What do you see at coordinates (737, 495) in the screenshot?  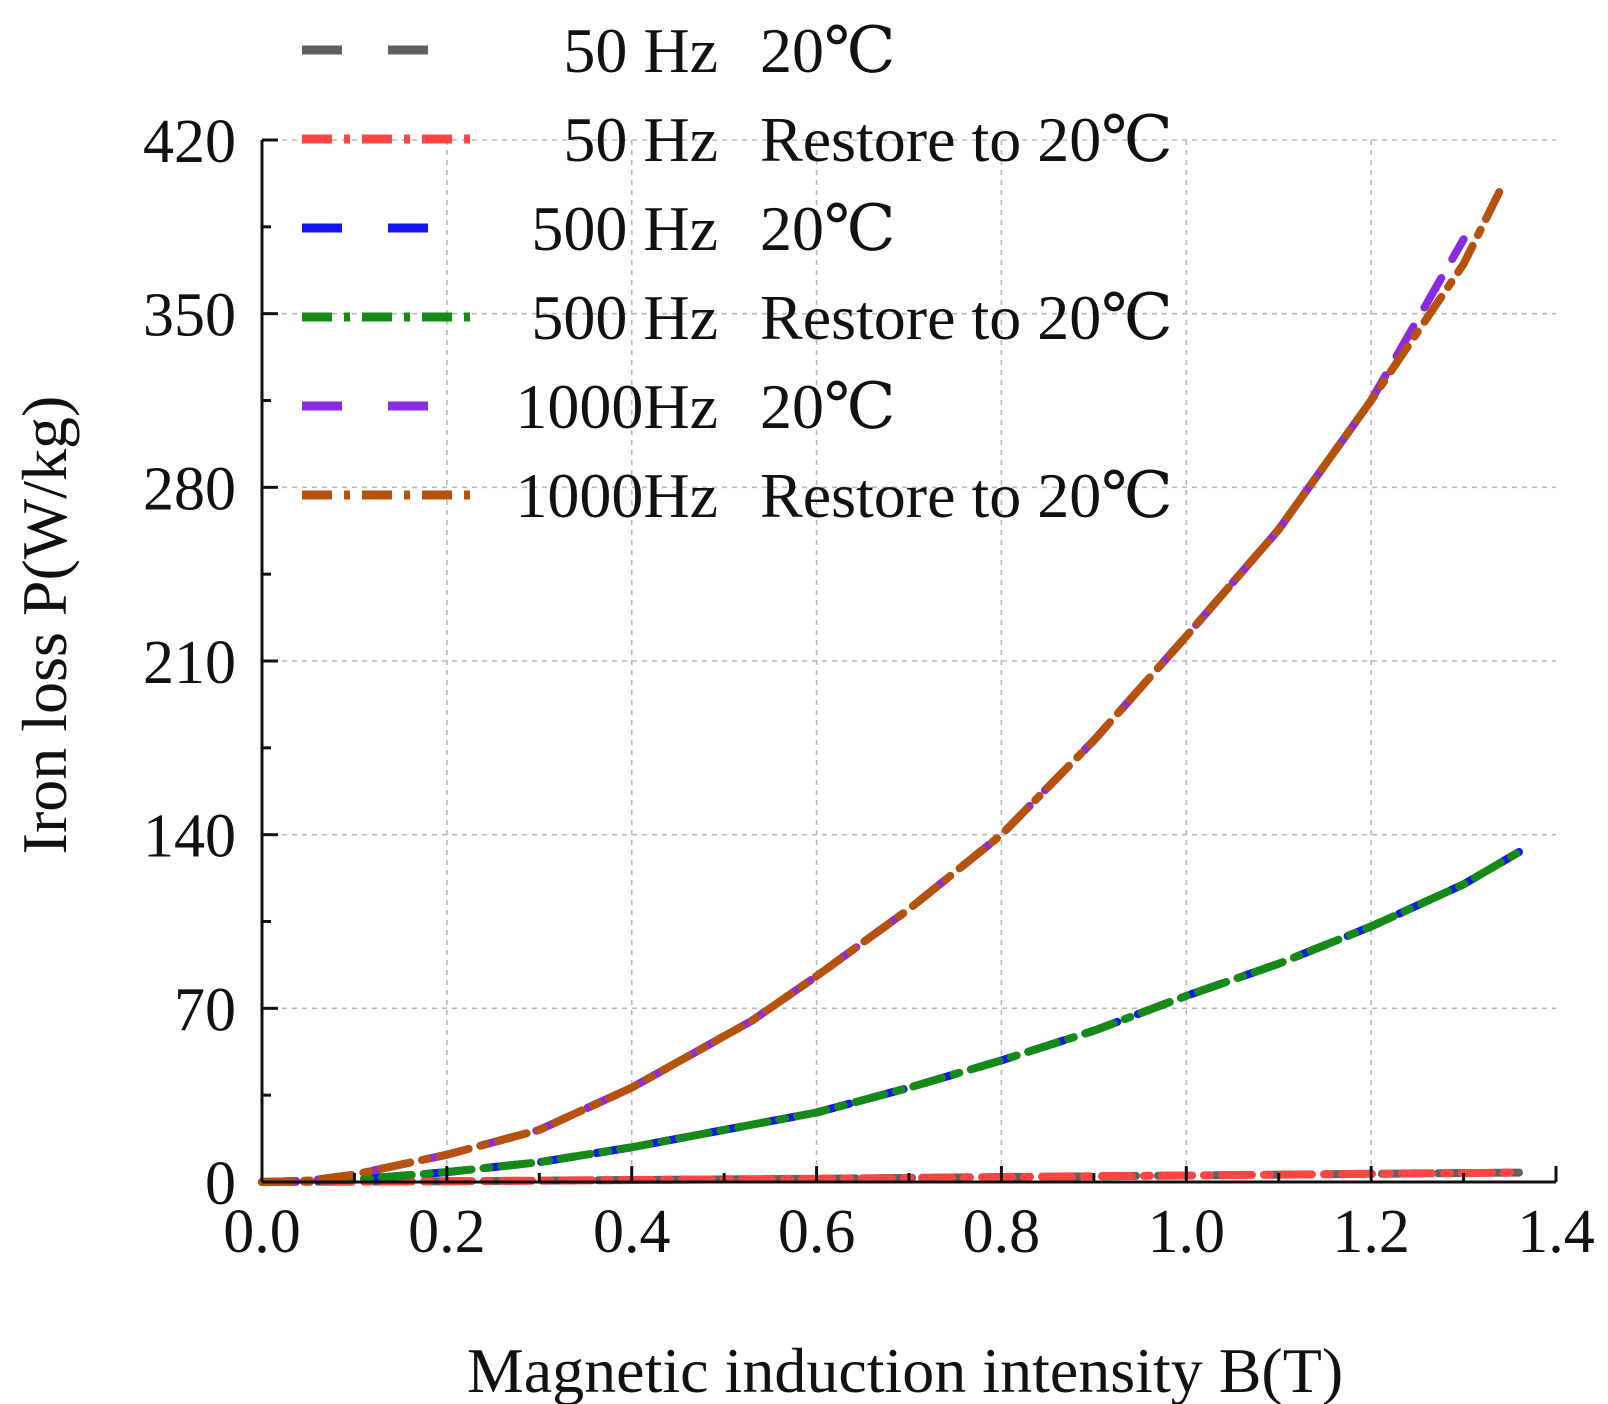 I see `legend-item: 1000Hz Restore to 20℃` at bounding box center [737, 495].